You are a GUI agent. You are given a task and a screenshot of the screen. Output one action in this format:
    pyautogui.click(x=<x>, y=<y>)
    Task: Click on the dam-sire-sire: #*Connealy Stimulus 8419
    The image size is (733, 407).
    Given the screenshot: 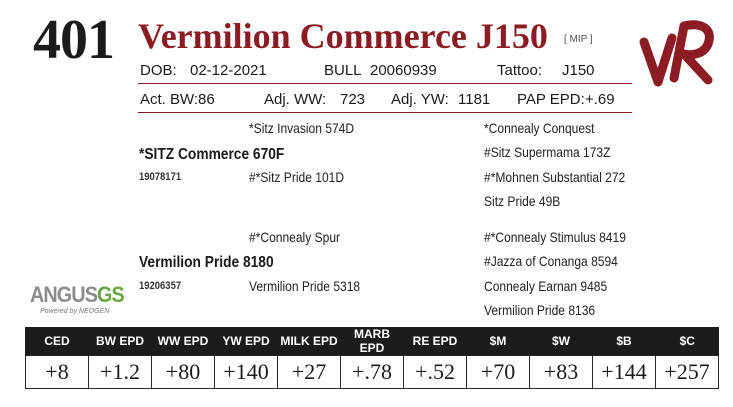 What is the action you would take?
    pyautogui.click(x=555, y=237)
    